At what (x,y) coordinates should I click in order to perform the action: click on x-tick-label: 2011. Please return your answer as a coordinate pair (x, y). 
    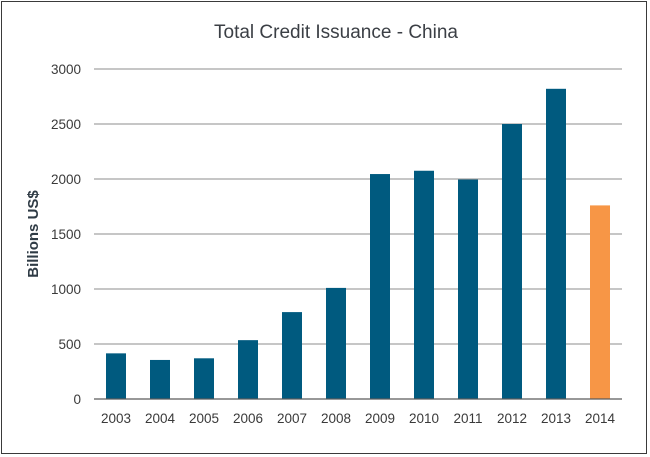
    Looking at the image, I should click on (467, 418).